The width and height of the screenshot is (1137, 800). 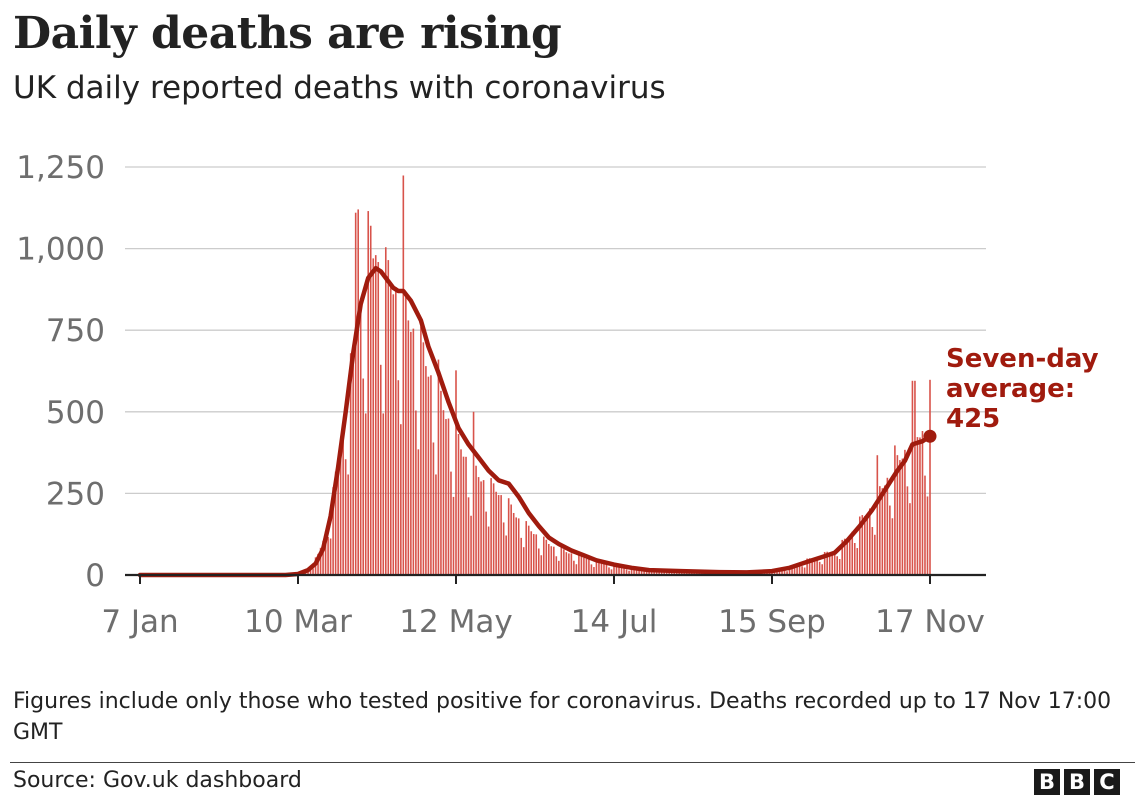 What do you see at coordinates (772, 622) in the screenshot?
I see `x-tick-label: 15 Sep` at bounding box center [772, 622].